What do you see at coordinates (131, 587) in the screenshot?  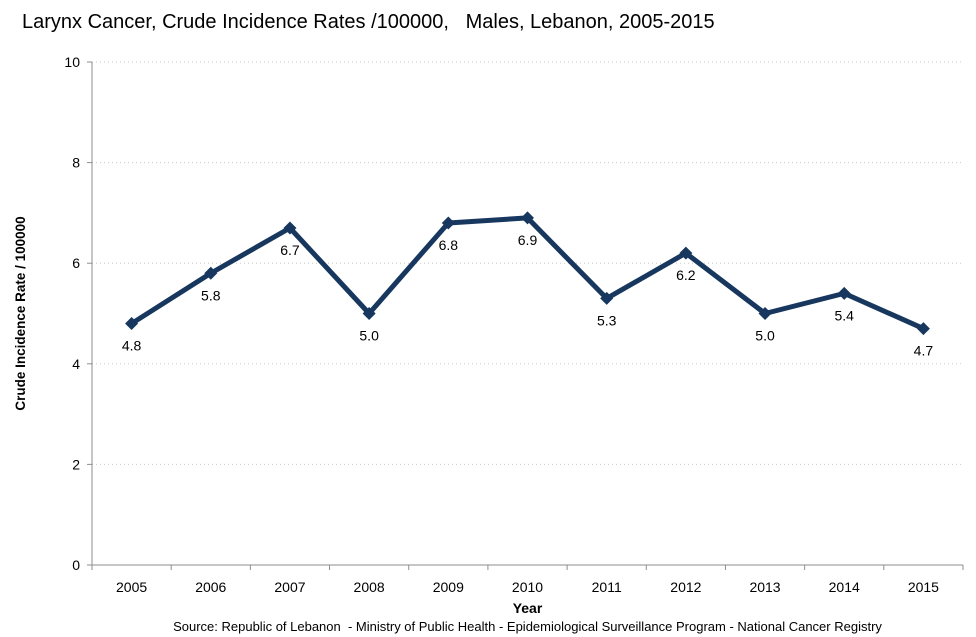 I see `x-axis-tick-label: 2005` at bounding box center [131, 587].